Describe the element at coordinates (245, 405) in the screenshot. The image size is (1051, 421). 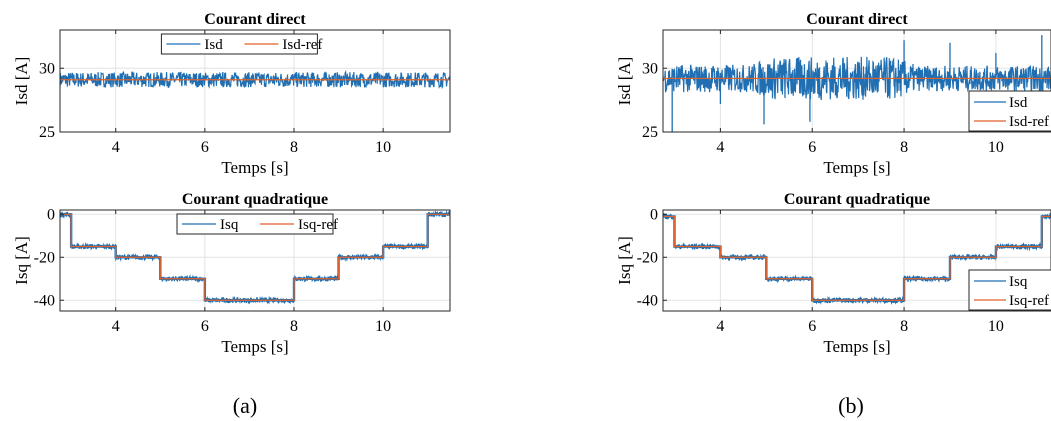
I see `caption-a: (a)` at that location.